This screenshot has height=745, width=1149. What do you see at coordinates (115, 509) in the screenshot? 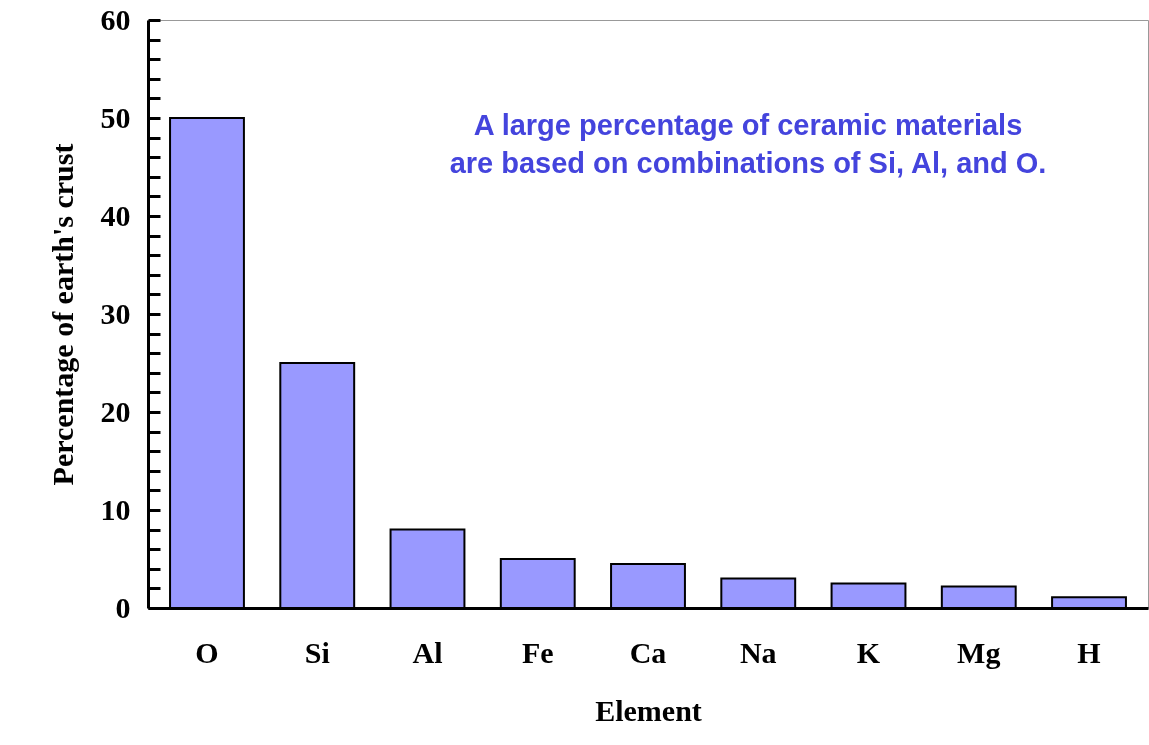
I see `y-tick-label: 10` at bounding box center [115, 509].